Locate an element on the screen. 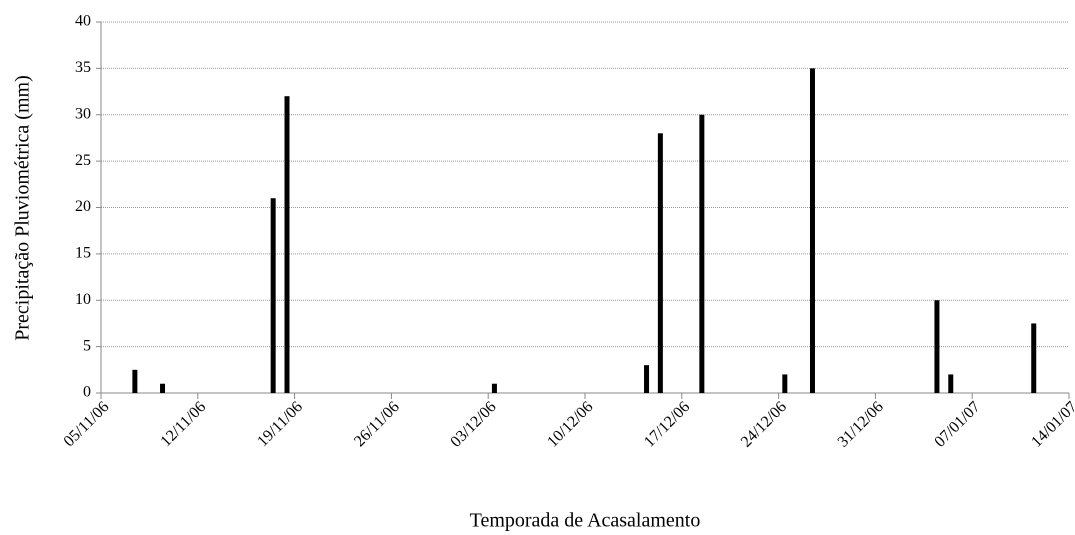 The width and height of the screenshot is (1075, 535). x-tick-label: 17/12/06 is located at coordinates (667, 424).